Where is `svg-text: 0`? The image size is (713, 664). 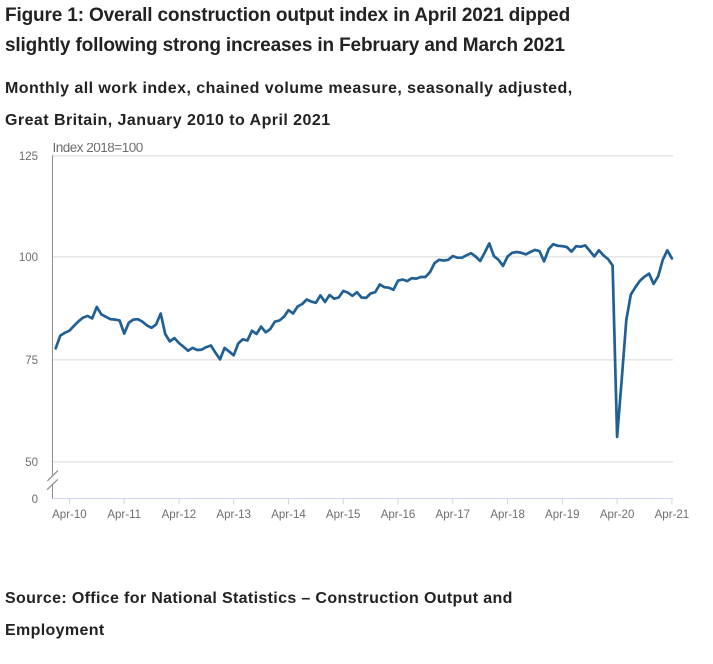 svg-text: 0 is located at coordinates (35, 500).